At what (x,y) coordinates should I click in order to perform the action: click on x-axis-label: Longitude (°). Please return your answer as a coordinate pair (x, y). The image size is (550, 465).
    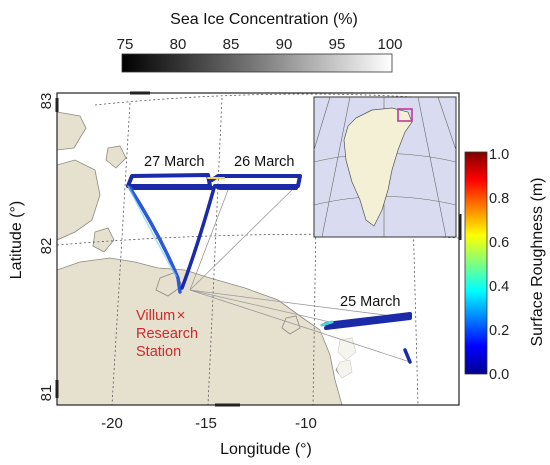
    Looking at the image, I should click on (266, 449).